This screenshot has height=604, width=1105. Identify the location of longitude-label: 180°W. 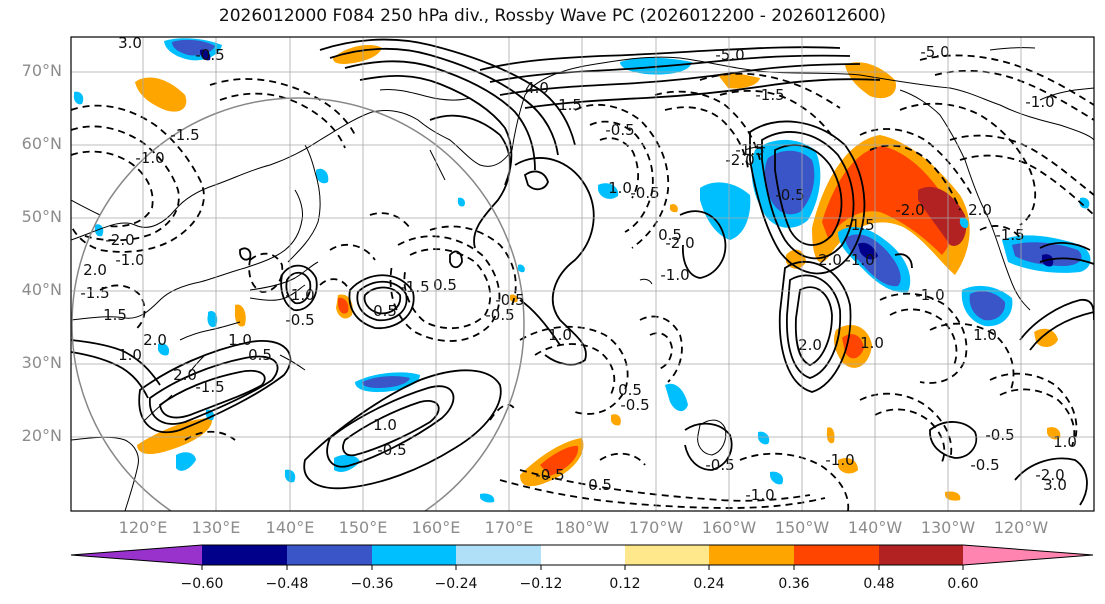
(582, 527).